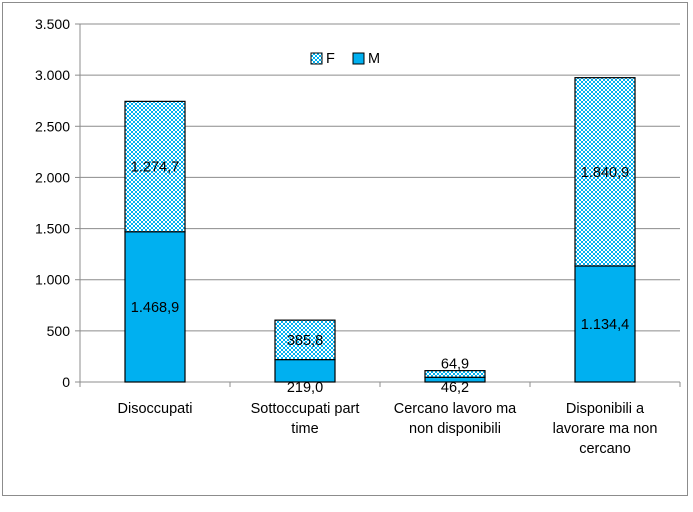 Image resolution: width=693 pixels, height=512 pixels. What do you see at coordinates (52, 229) in the screenshot?
I see `y-tick-label: 1.500` at bounding box center [52, 229].